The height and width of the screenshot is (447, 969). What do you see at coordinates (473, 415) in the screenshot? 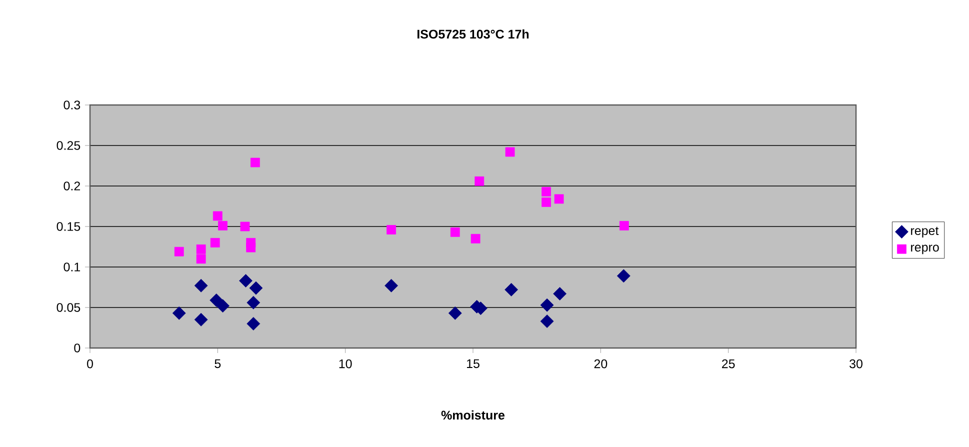
I see `x-axis-title: %moisture` at bounding box center [473, 415].